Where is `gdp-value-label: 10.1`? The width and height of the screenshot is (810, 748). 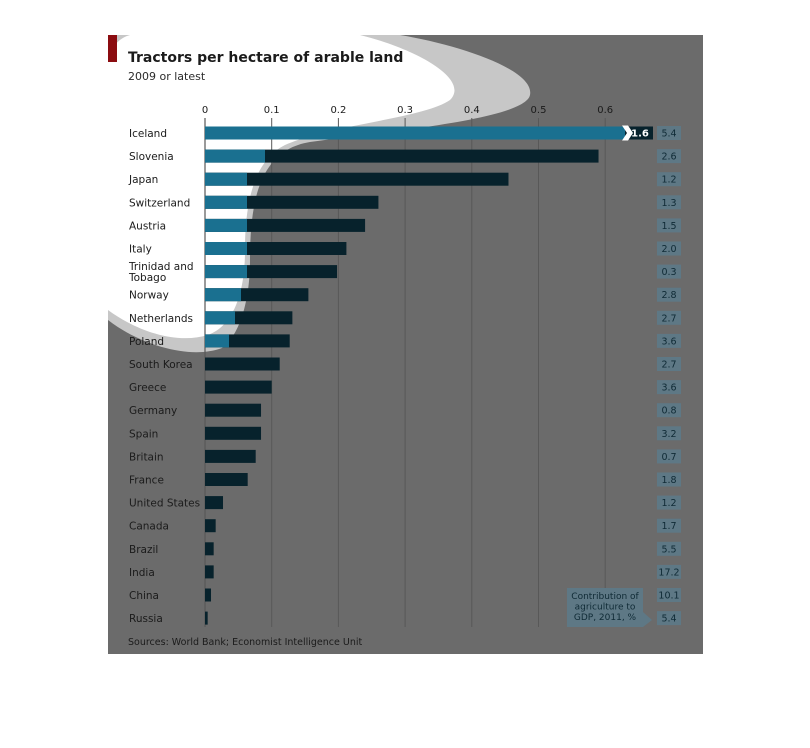 gdp-value-label: 10.1 is located at coordinates (668, 596).